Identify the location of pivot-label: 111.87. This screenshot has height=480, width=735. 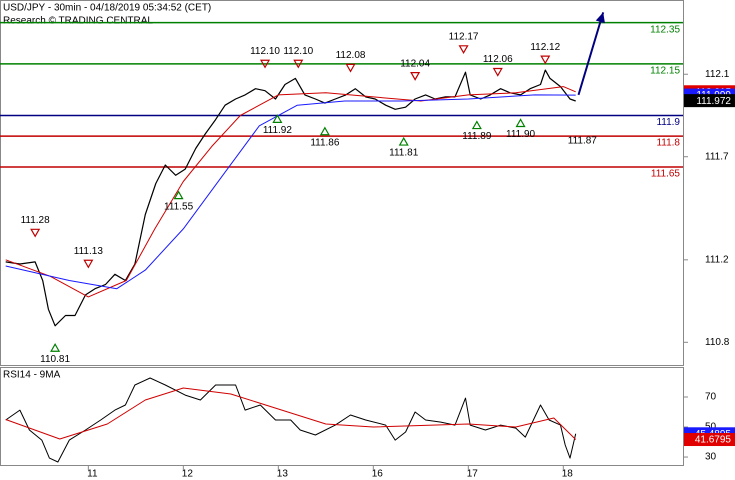
(583, 140).